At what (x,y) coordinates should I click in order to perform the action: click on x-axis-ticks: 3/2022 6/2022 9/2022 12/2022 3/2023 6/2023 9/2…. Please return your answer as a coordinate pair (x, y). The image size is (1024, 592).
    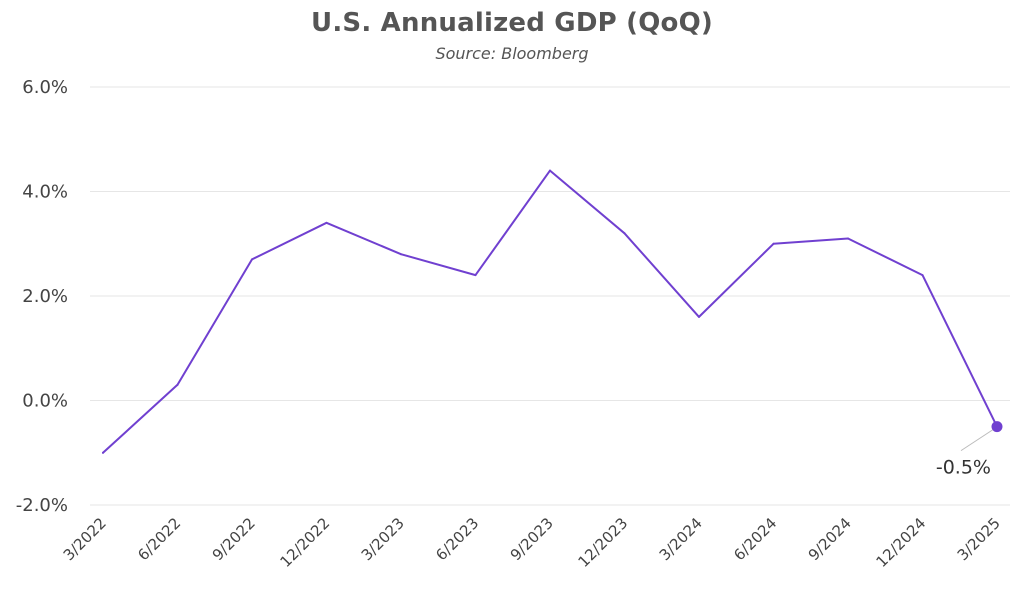
    Looking at the image, I should click on (532, 542).